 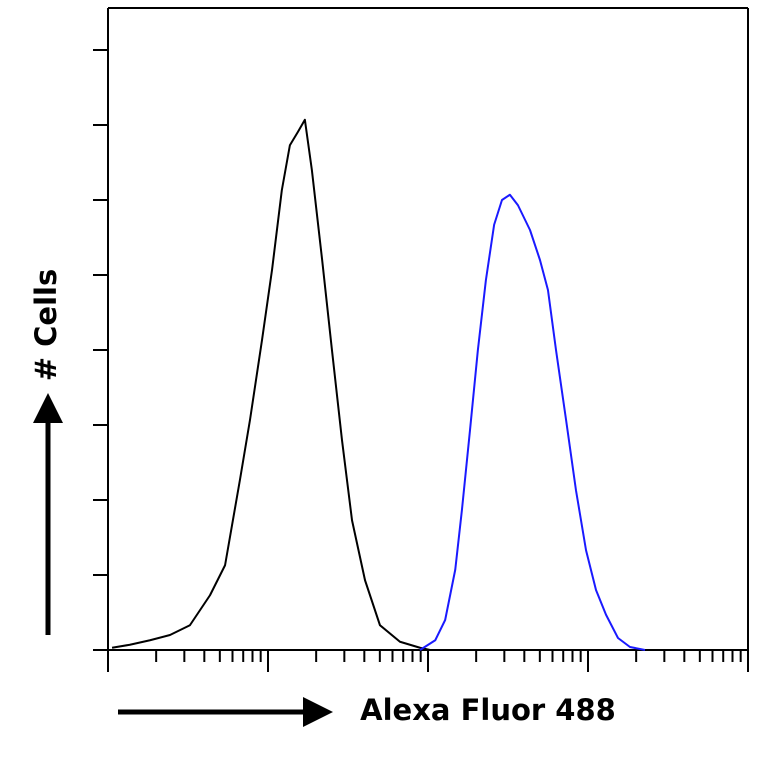 What do you see at coordinates (488, 710) in the screenshot?
I see `x-axis-title: Alexa Fluor 488` at bounding box center [488, 710].